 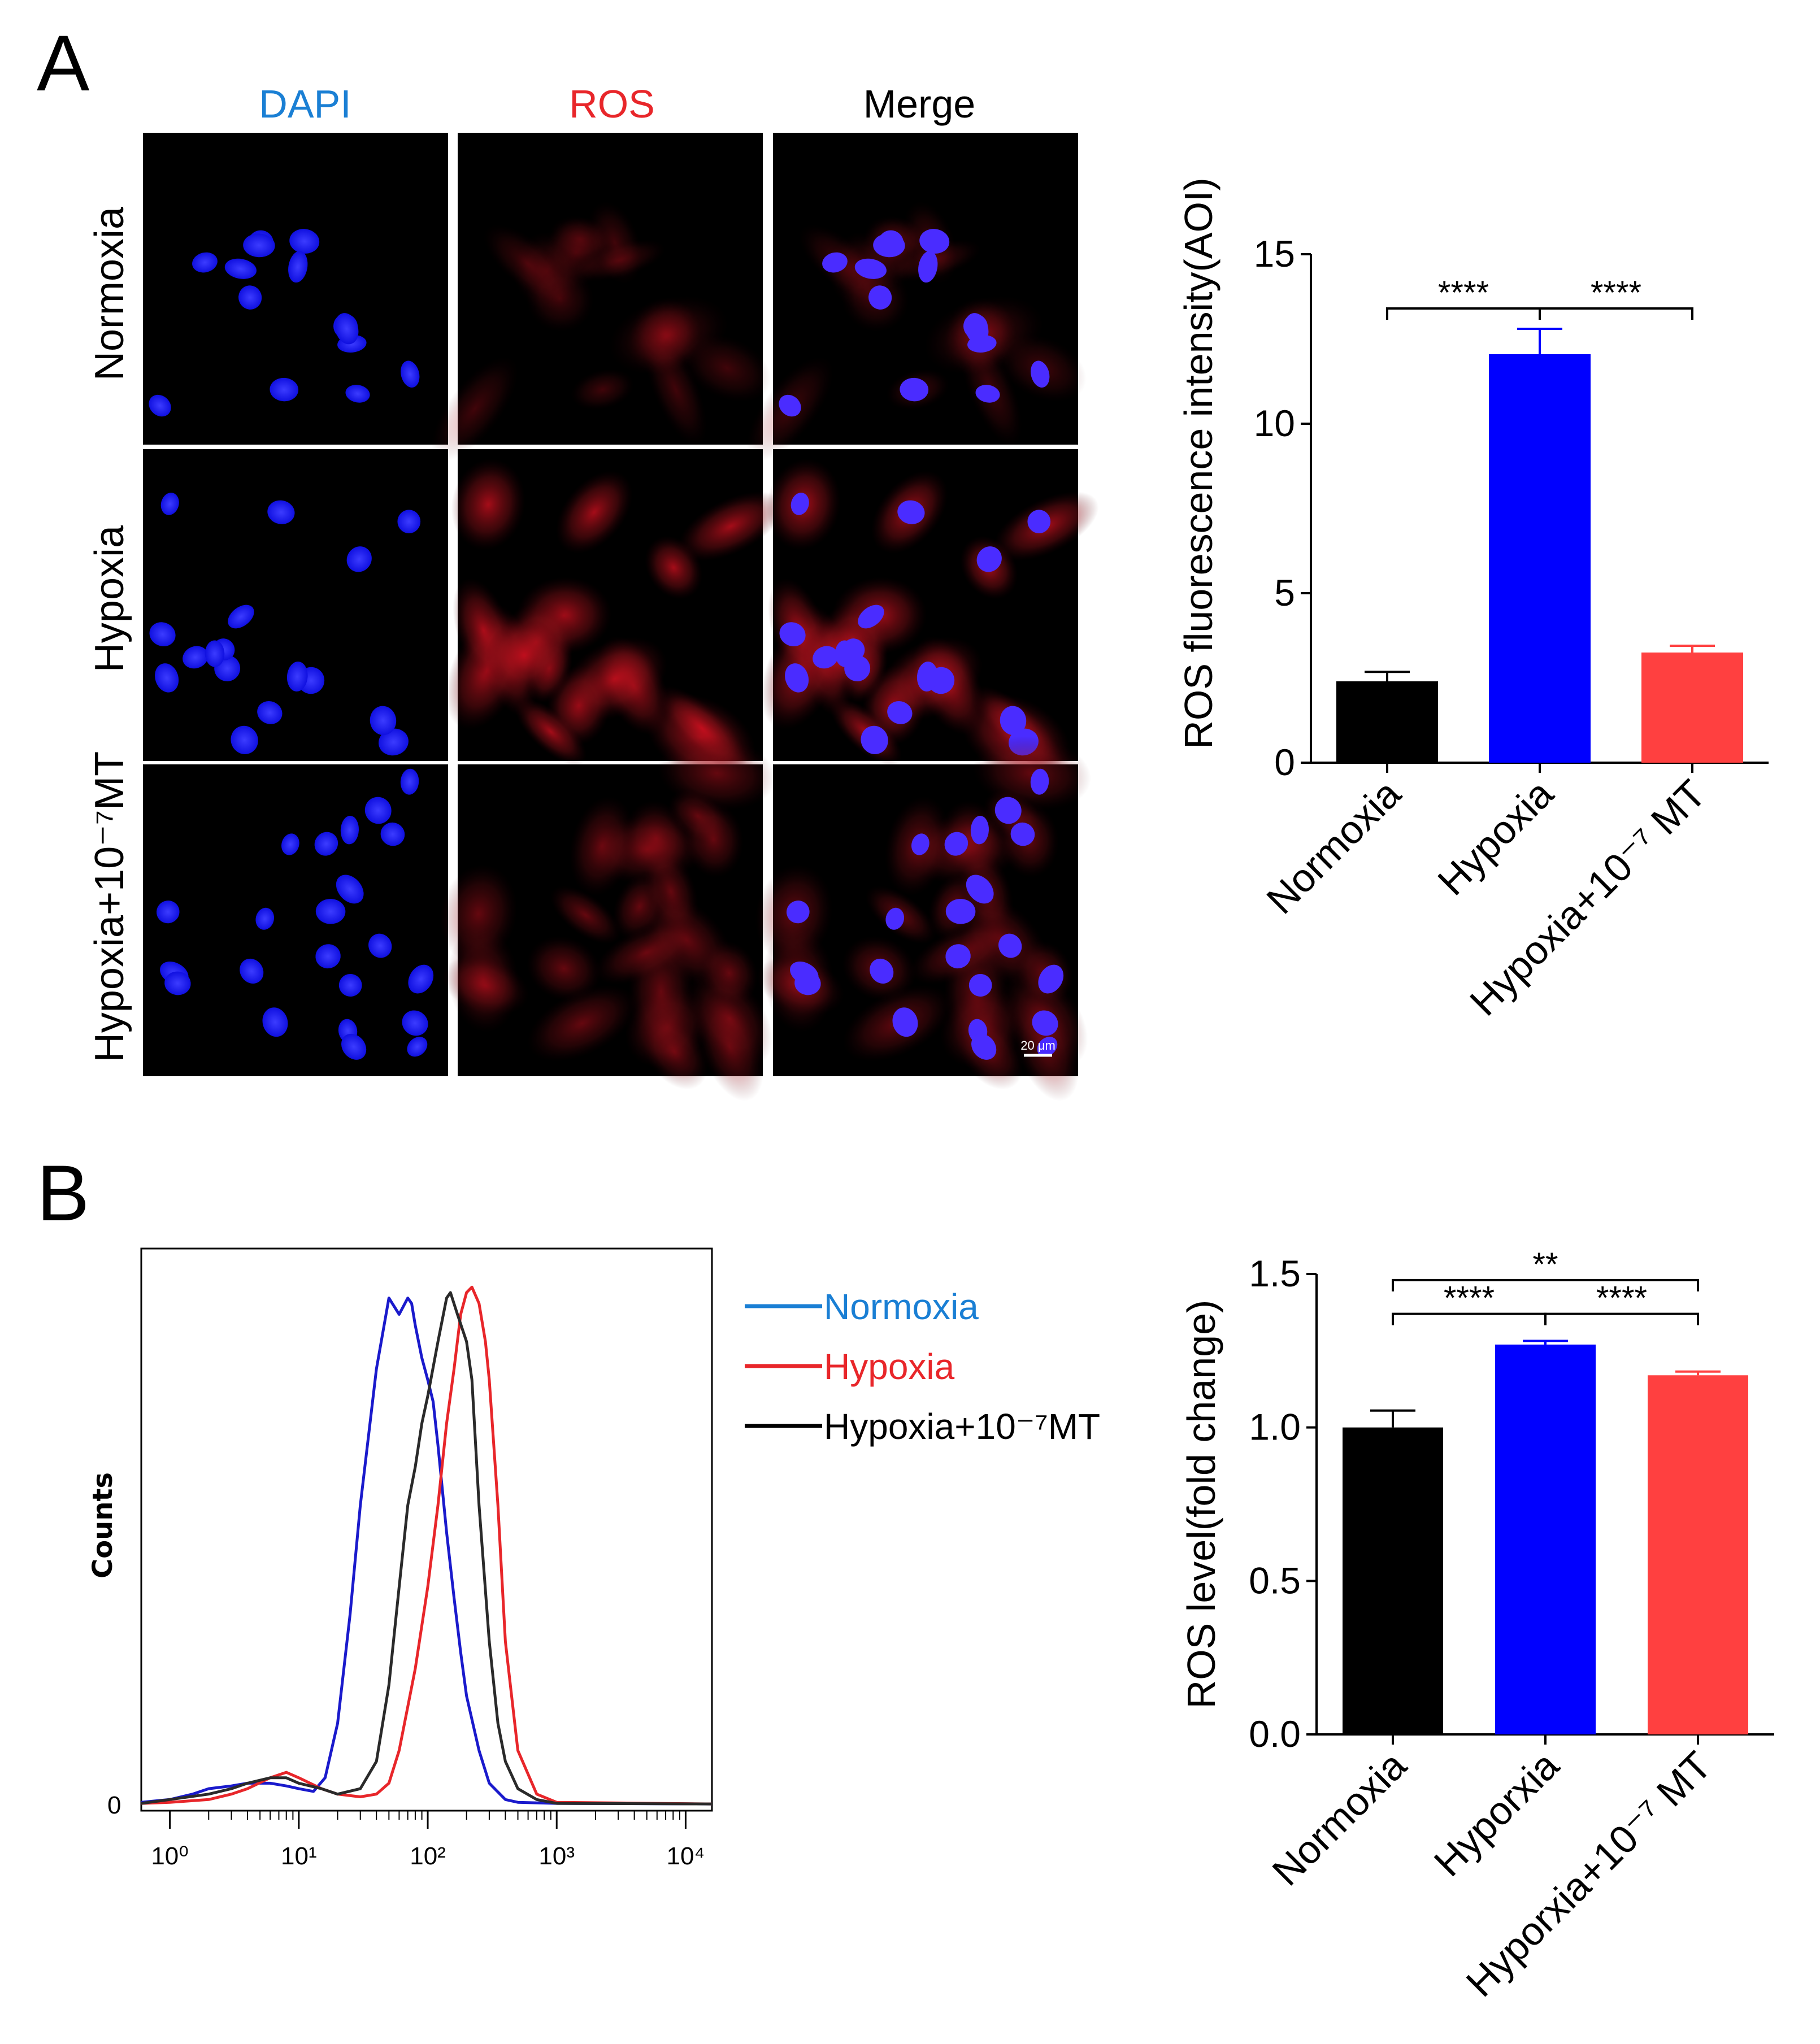 I want to click on column-header-merge: Merge, so click(x=919, y=104).